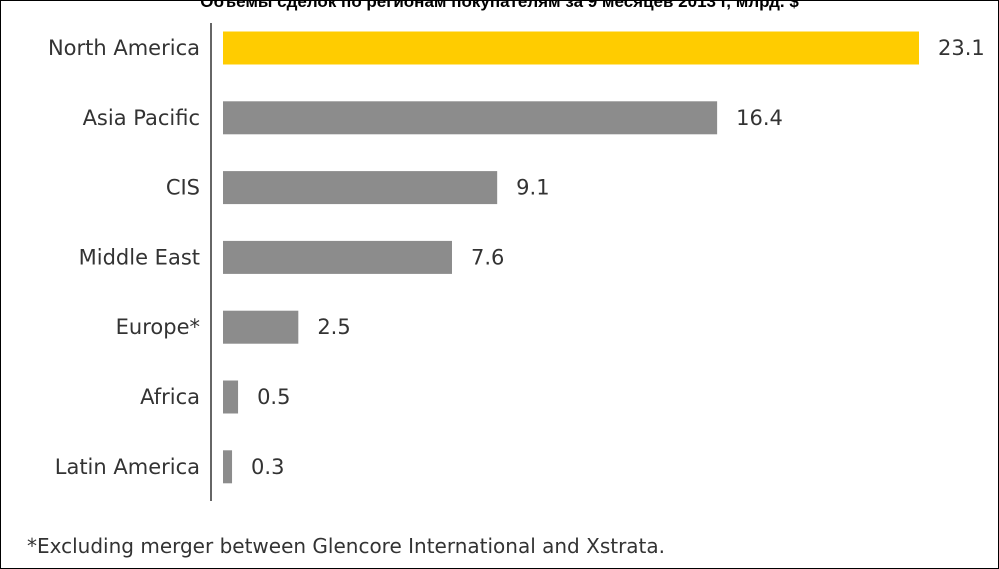 The height and width of the screenshot is (569, 999). Describe the element at coordinates (267, 467) in the screenshot. I see `value-label: 0.3` at that location.